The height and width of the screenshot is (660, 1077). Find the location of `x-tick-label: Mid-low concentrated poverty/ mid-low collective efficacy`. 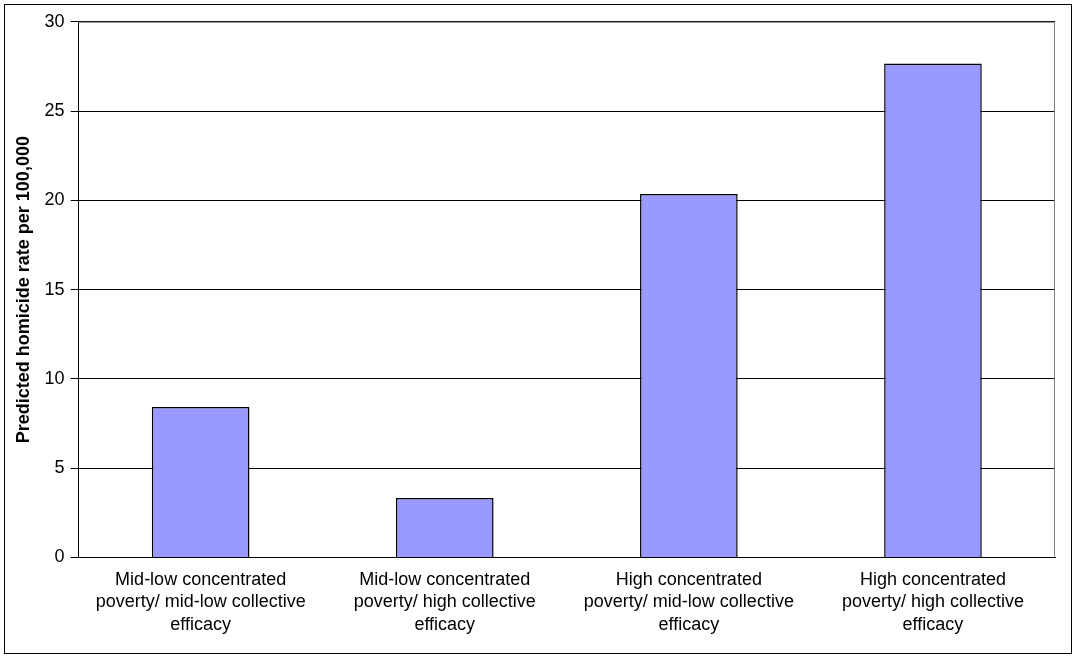

x-tick-label: Mid-low concentrated poverty/ mid-low collective efficacy is located at coordinates (200, 601).